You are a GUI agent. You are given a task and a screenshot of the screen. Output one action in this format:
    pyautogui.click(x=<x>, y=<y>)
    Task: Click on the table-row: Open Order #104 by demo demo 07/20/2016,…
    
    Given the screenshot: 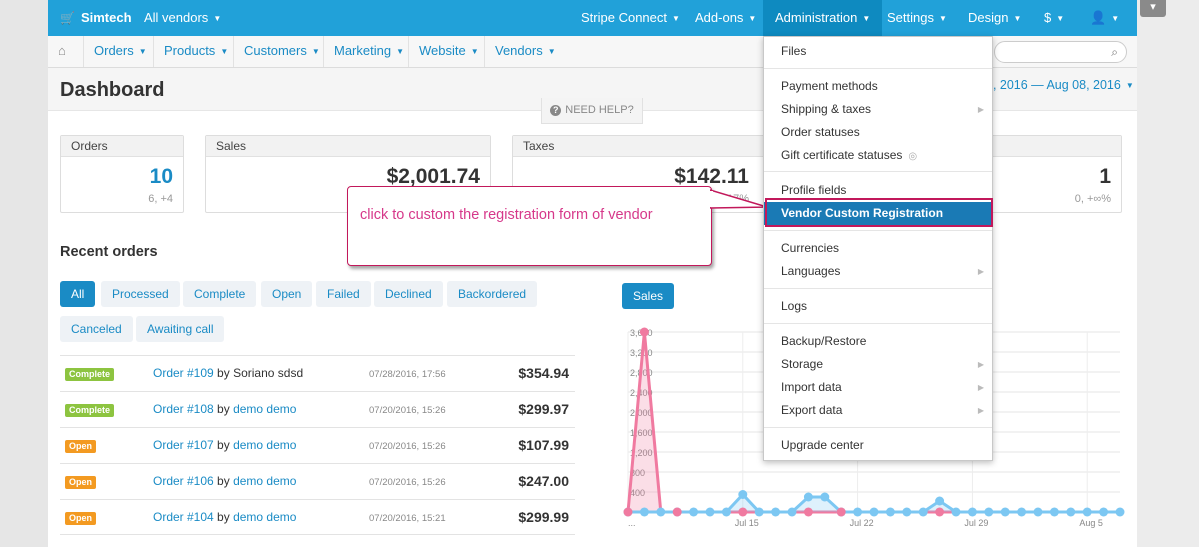 What is the action you would take?
    pyautogui.click(x=317, y=517)
    